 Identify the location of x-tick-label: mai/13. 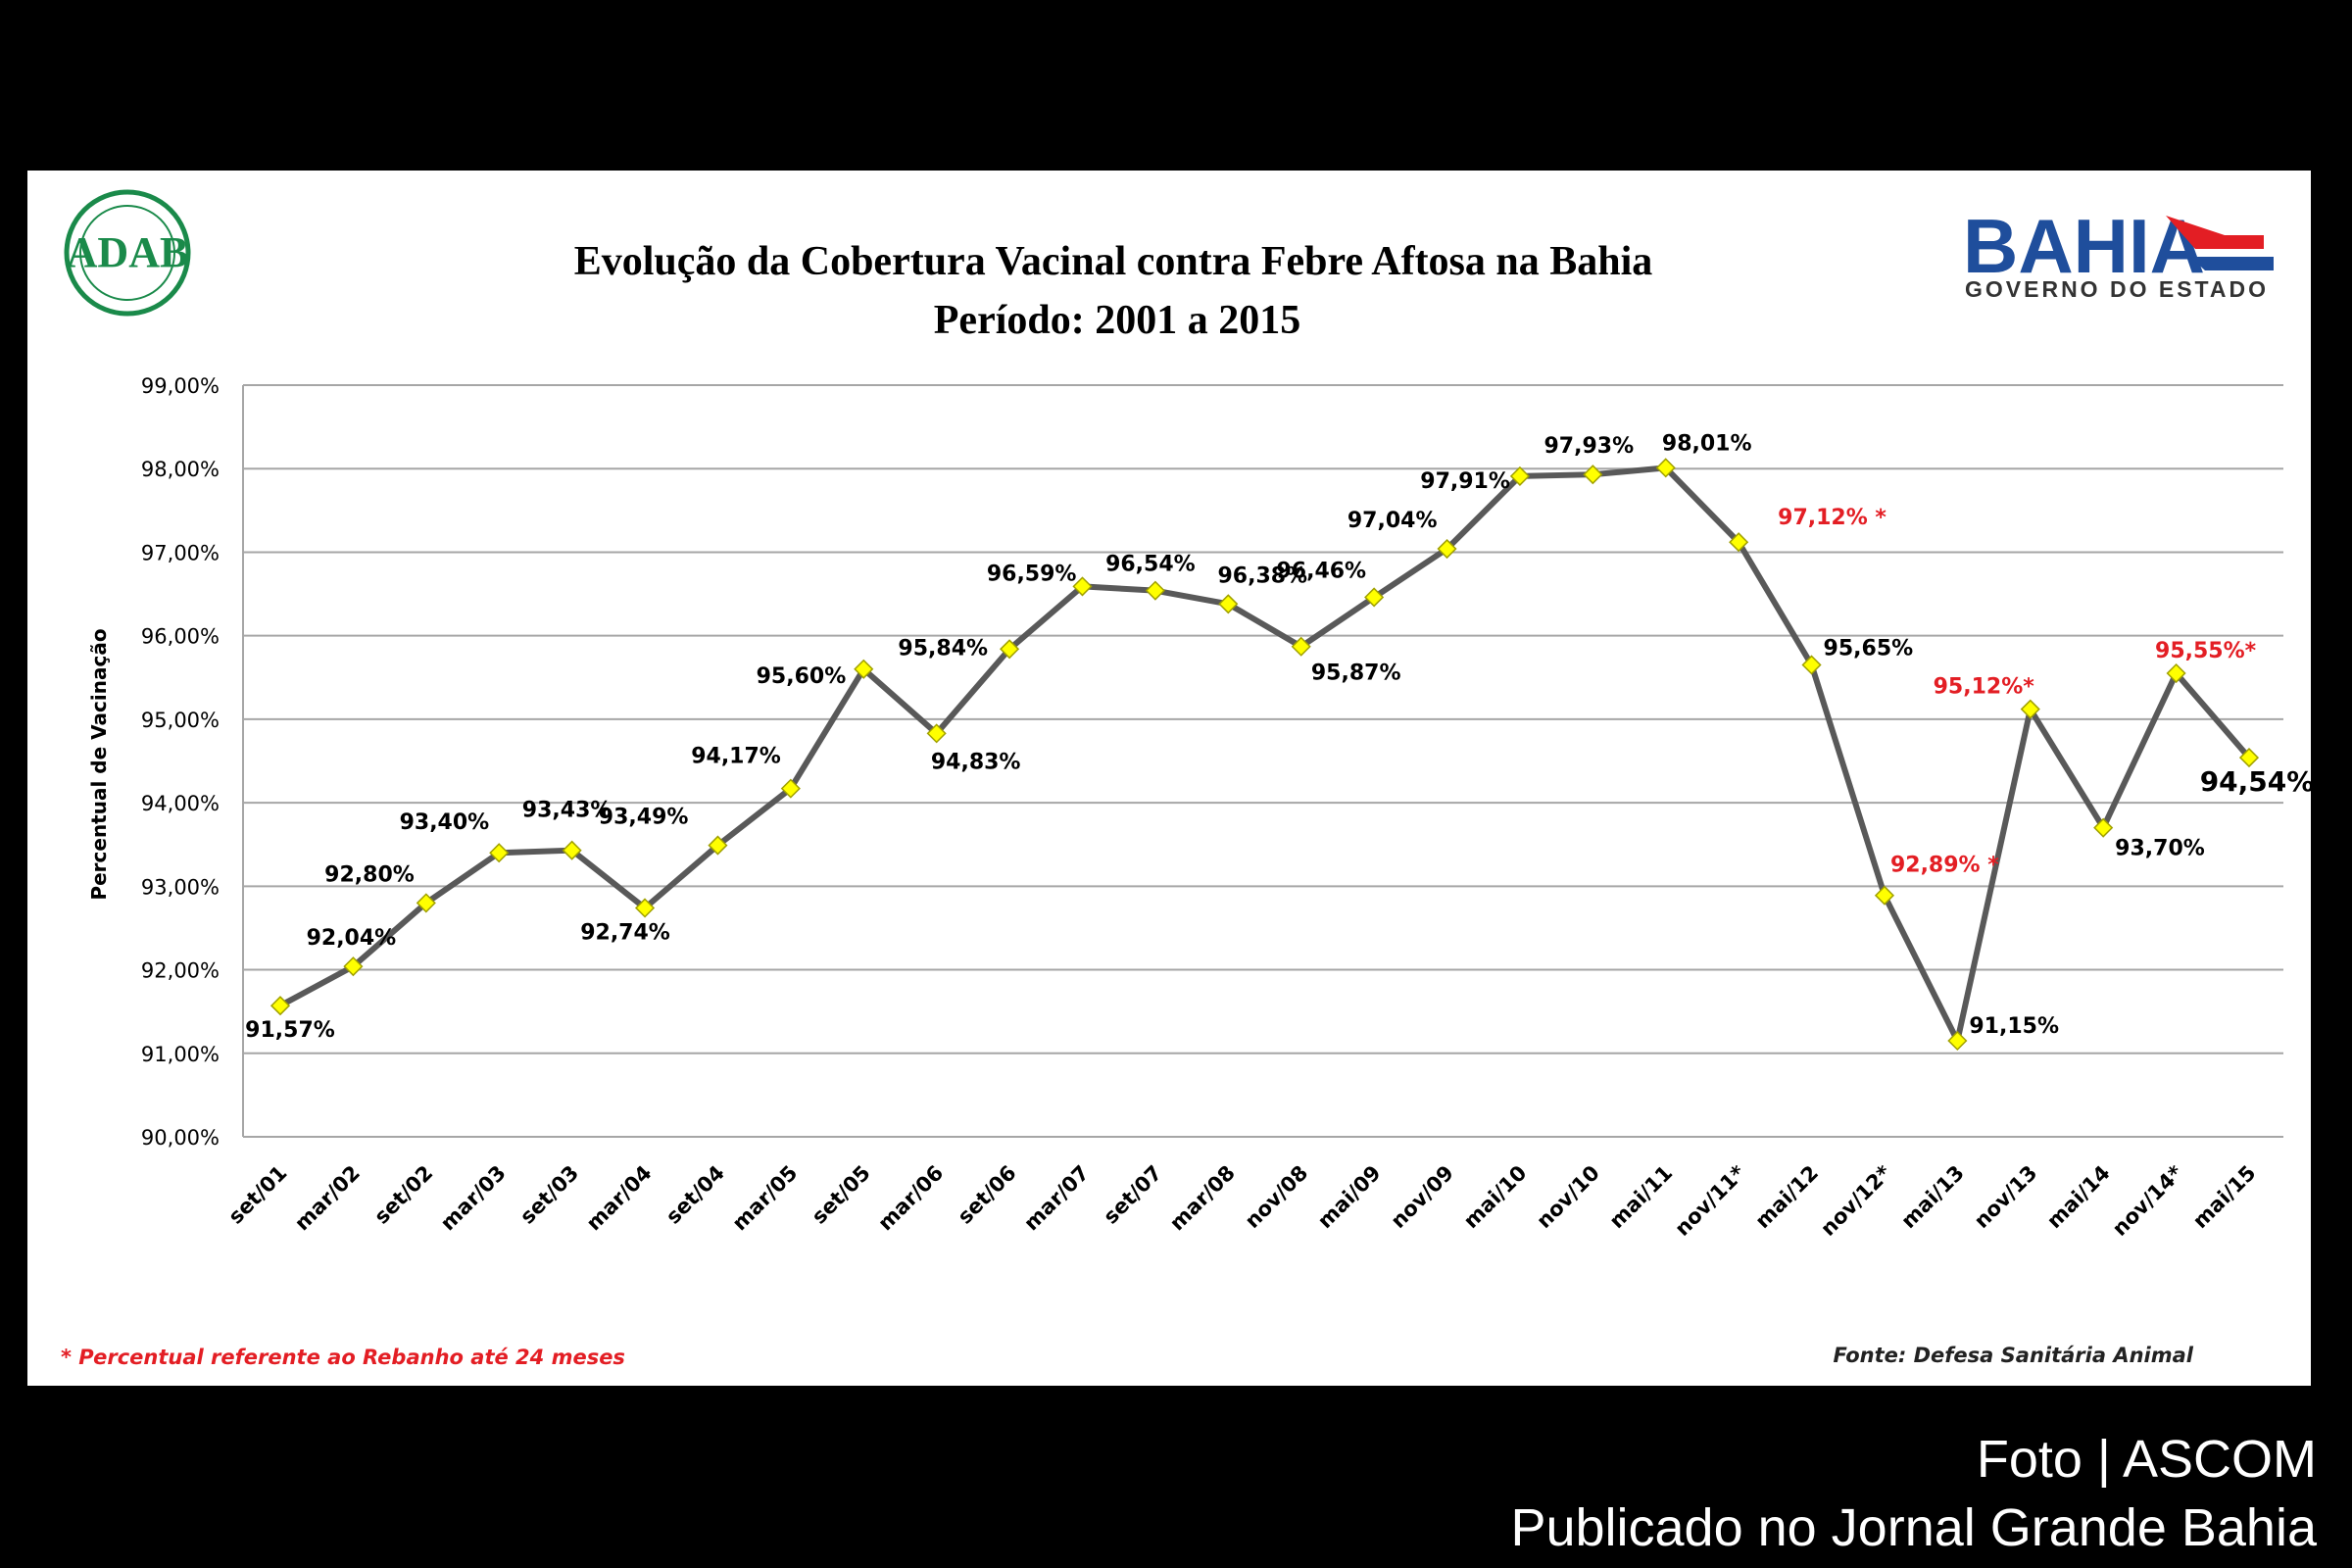
(1932, 1197).